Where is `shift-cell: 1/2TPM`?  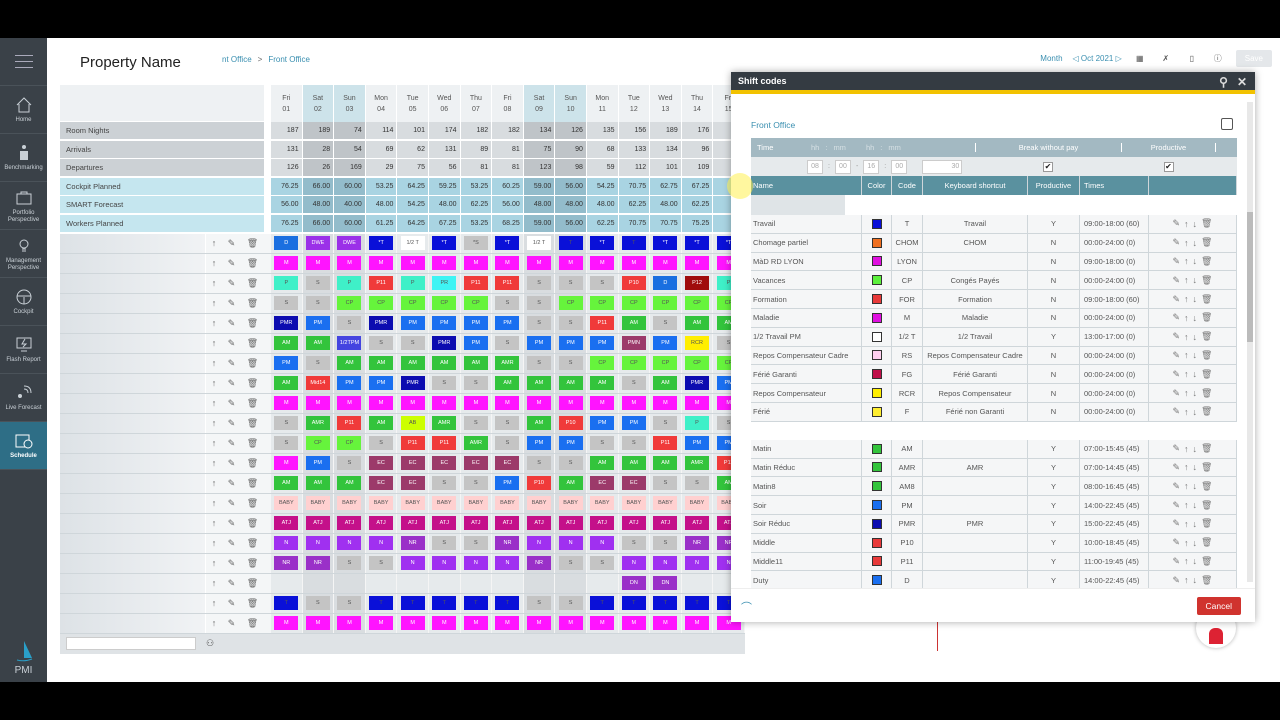
shift-cell: 1/2TPM is located at coordinates (350, 343).